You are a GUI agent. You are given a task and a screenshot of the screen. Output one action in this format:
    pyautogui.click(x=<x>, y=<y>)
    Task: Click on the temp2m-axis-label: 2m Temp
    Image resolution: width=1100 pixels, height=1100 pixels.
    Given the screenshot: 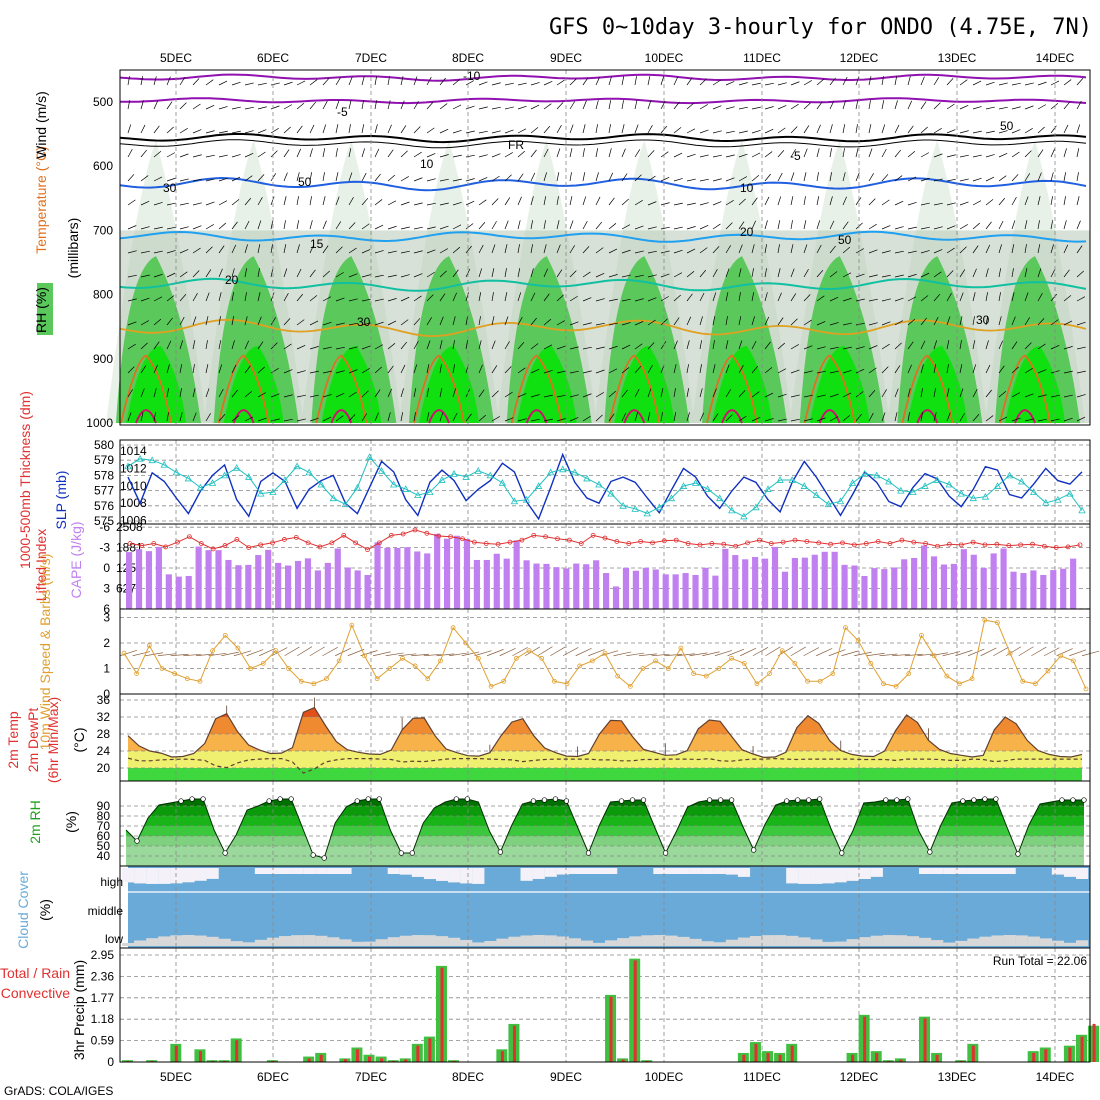 What is the action you would take?
    pyautogui.click(x=13, y=740)
    